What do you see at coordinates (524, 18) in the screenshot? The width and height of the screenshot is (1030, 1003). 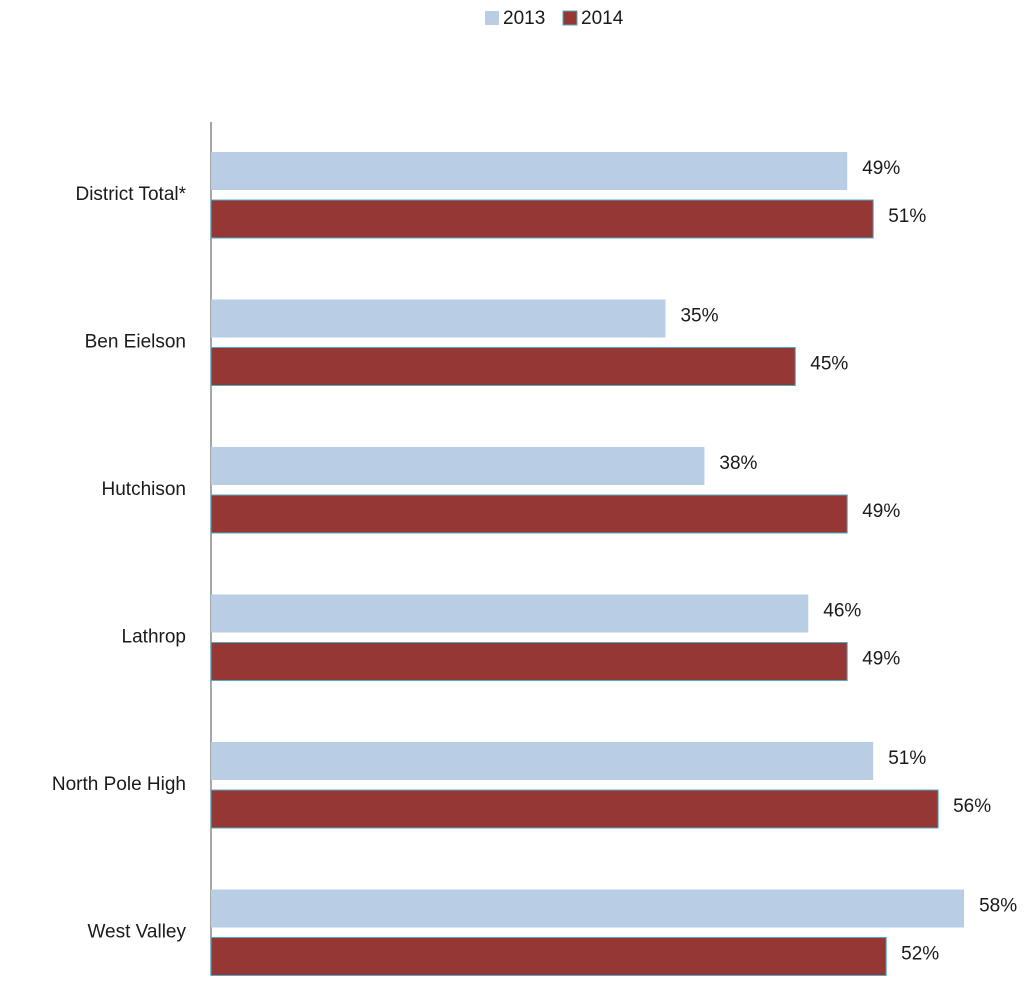 I see `legend-label: 2013` at bounding box center [524, 18].